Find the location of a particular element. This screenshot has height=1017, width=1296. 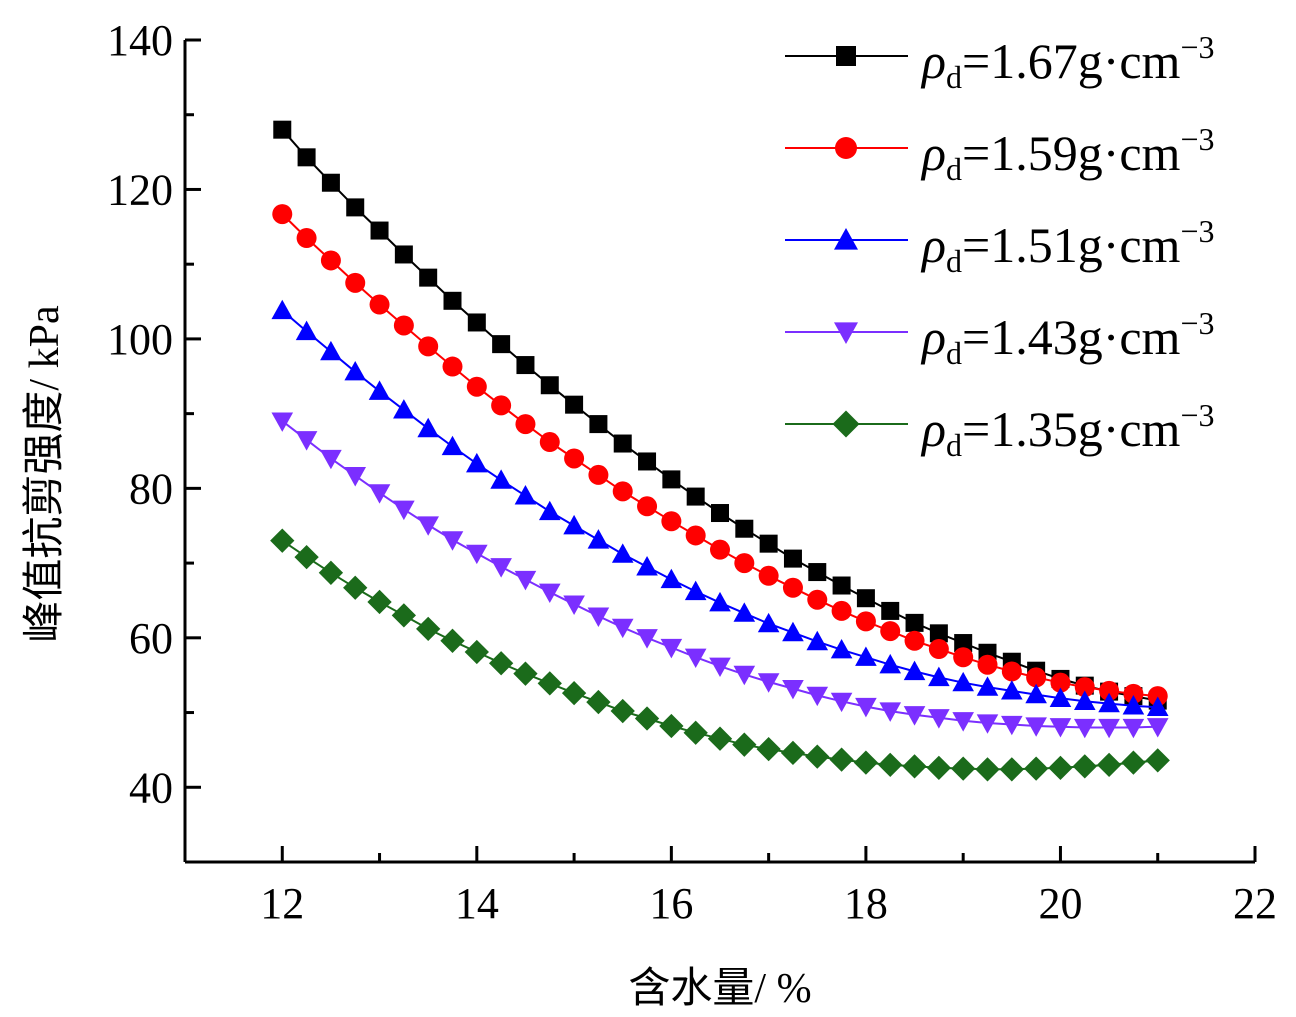

x-tick-label: 22 is located at coordinates (1255, 903).